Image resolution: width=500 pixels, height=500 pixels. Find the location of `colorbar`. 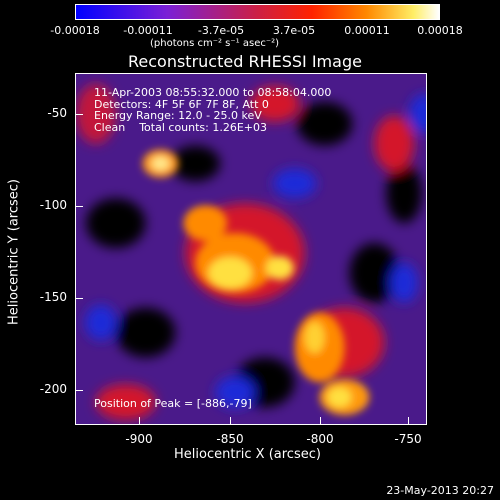

colorbar is located at coordinates (257, 12).